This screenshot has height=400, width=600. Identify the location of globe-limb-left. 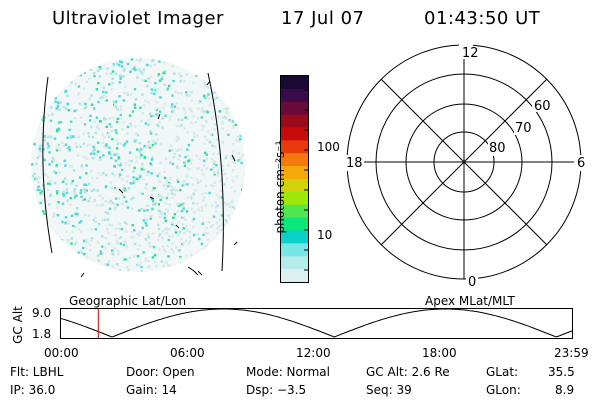
(47, 165).